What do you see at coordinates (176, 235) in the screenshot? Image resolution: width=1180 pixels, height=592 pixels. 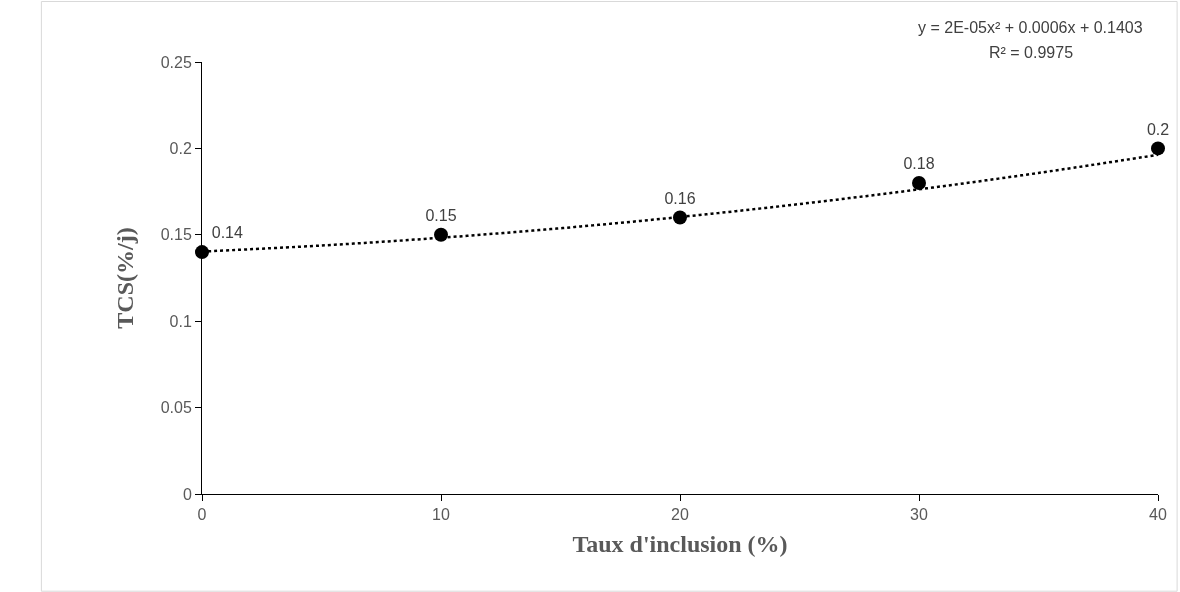 I see `y-tick-label: 0.15` at bounding box center [176, 235].